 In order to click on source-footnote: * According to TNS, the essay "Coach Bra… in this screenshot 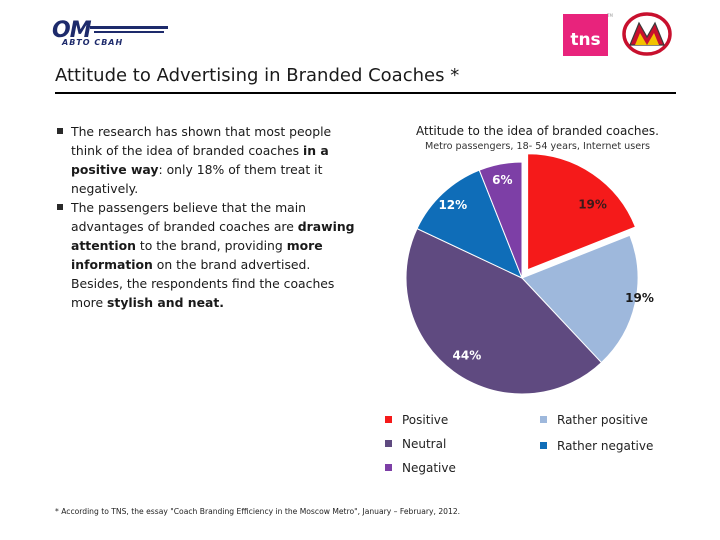, I will do `click(258, 511)`.